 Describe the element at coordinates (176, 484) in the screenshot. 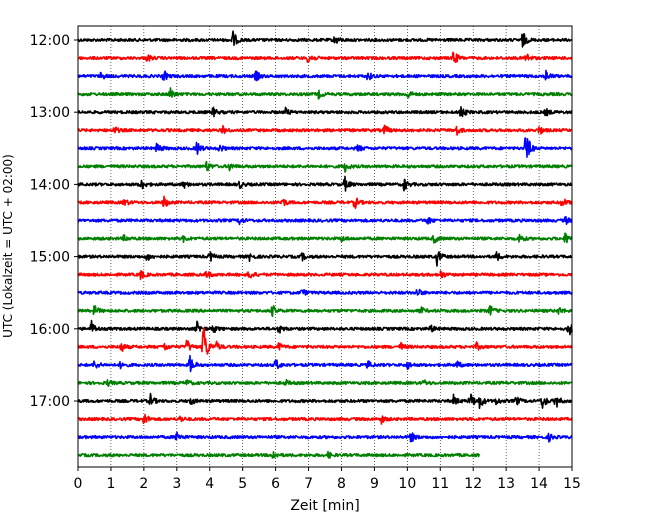

I see `x-tick-label: 3` at that location.